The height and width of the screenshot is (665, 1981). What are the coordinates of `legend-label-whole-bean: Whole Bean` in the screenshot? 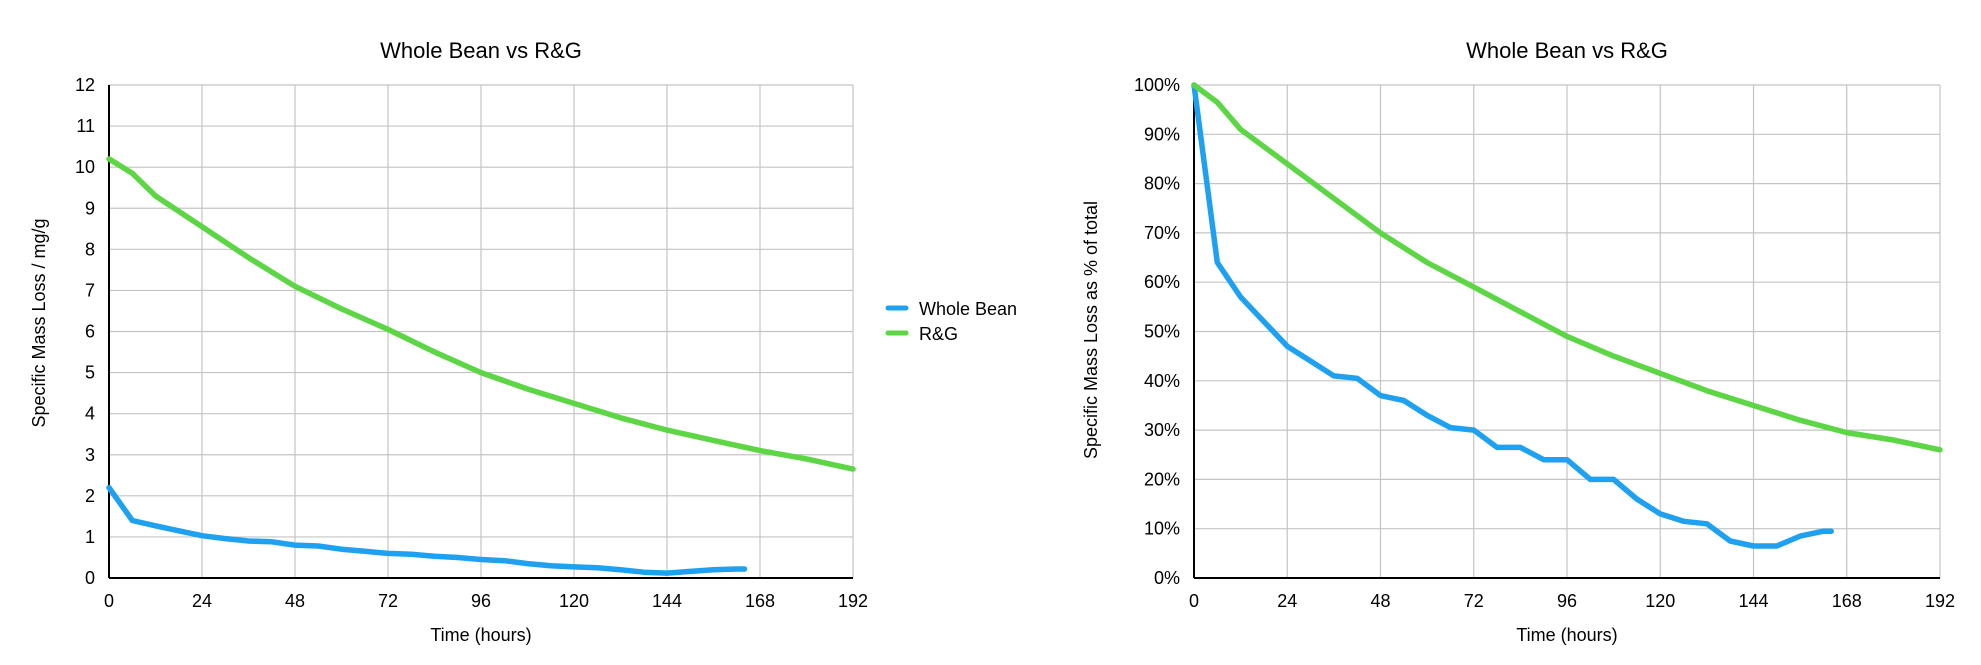 It's located at (968, 309).